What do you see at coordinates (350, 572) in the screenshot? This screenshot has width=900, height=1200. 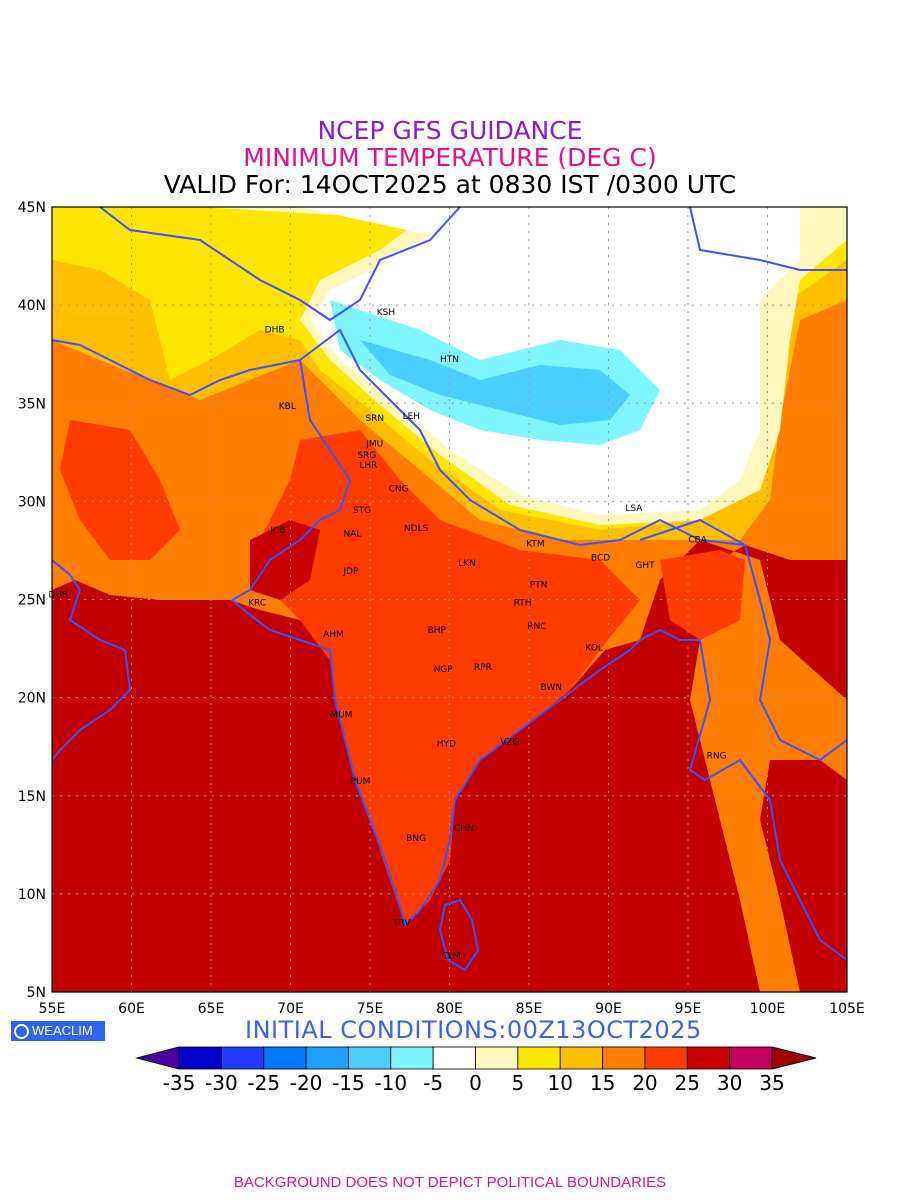 I see `station-label: JDP` at bounding box center [350, 572].